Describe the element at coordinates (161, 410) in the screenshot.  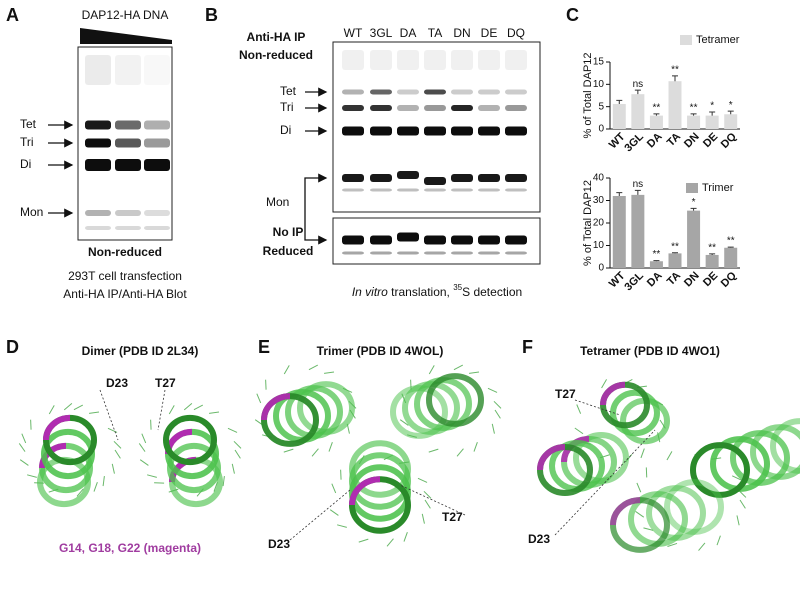
I see `leader-line` at that location.